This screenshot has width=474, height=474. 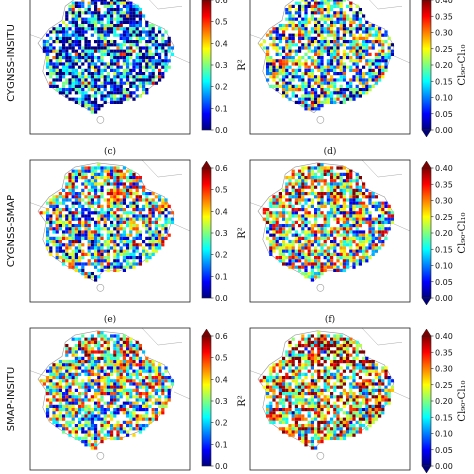 What do you see at coordinates (444, 298) in the screenshot?
I see `colorbar-tick-label: 0.00` at bounding box center [444, 298].